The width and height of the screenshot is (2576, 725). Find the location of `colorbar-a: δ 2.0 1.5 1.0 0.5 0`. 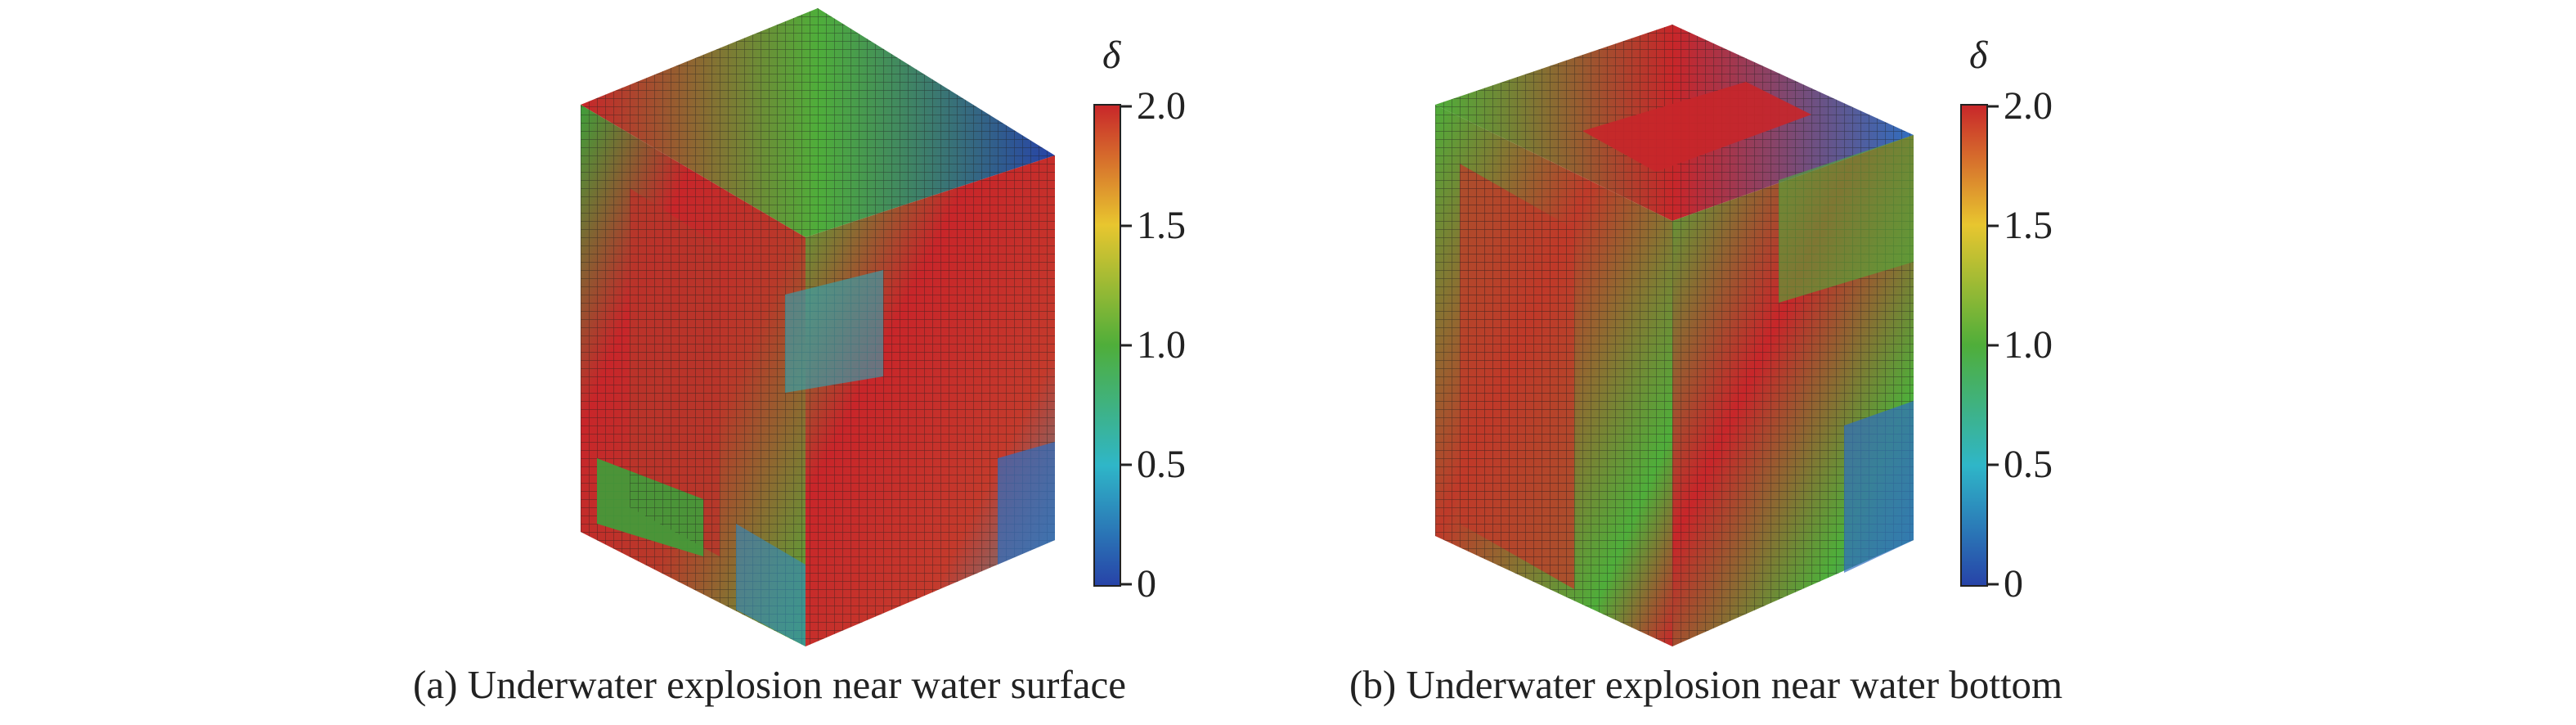

colorbar-a: δ 2.0 1.5 1.0 0.5 0 is located at coordinates (1170, 320).